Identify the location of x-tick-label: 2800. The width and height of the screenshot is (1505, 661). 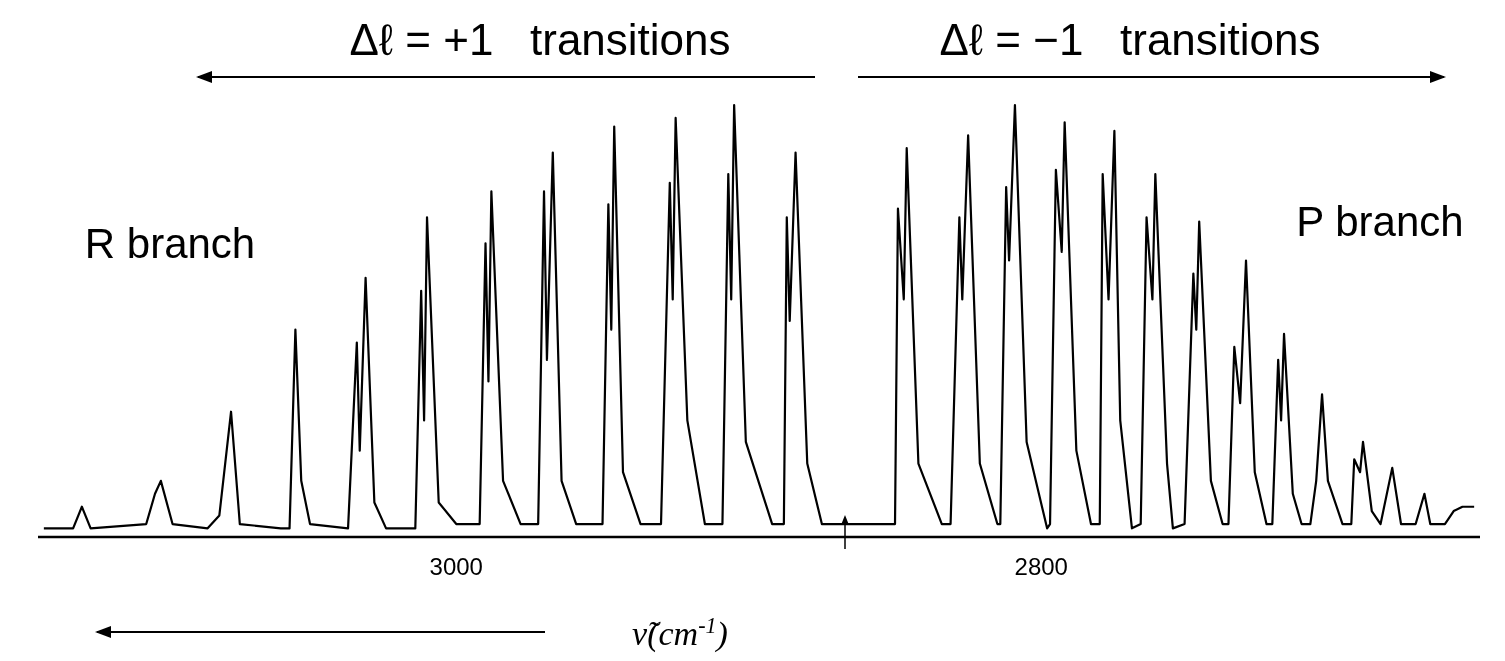
(1041, 566).